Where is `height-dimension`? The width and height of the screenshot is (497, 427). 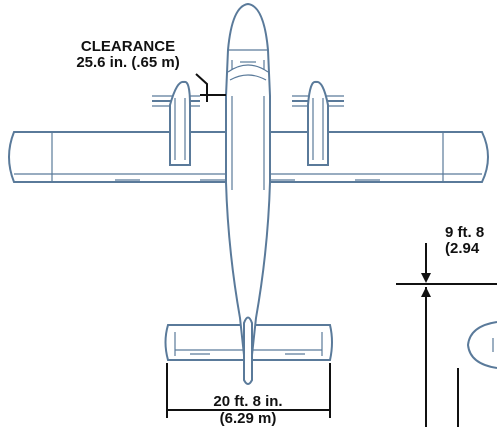 height-dimension is located at coordinates (446, 335).